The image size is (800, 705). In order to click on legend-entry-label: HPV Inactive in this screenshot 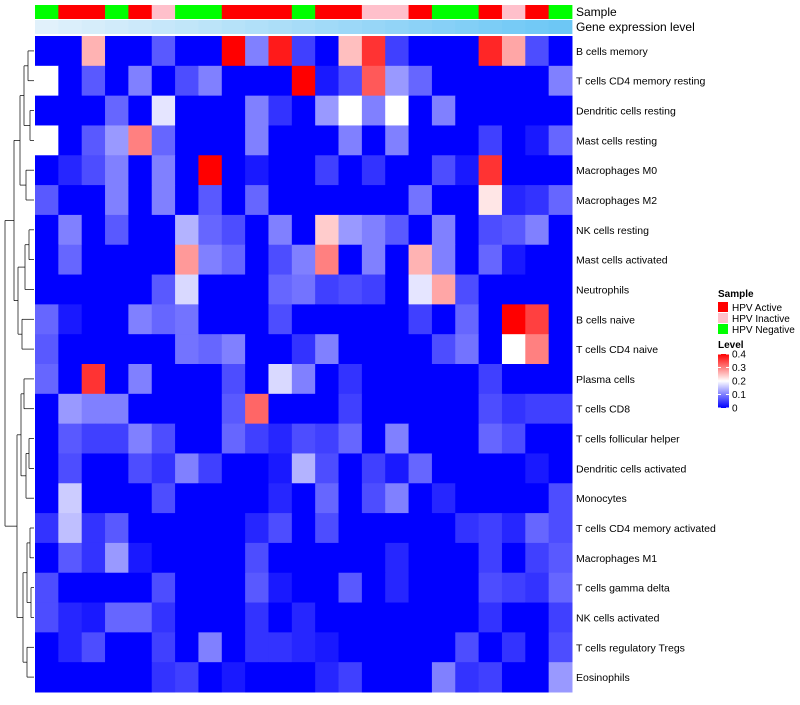, I will do `click(761, 319)`.